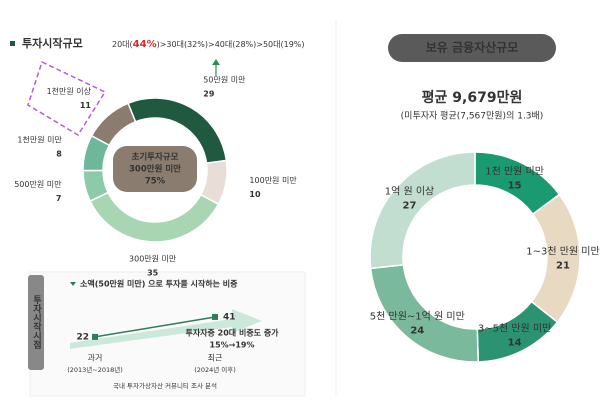  What do you see at coordinates (155, 157) in the screenshot?
I see `center-text: 초기투자규모` at bounding box center [155, 157].